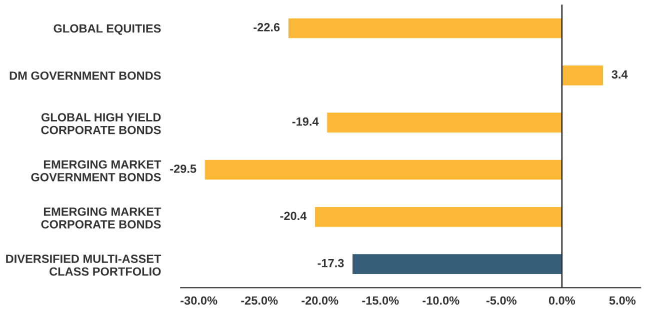 The image size is (657, 311). Describe the element at coordinates (620, 74) in the screenshot. I see `data-label: 3.4` at that location.